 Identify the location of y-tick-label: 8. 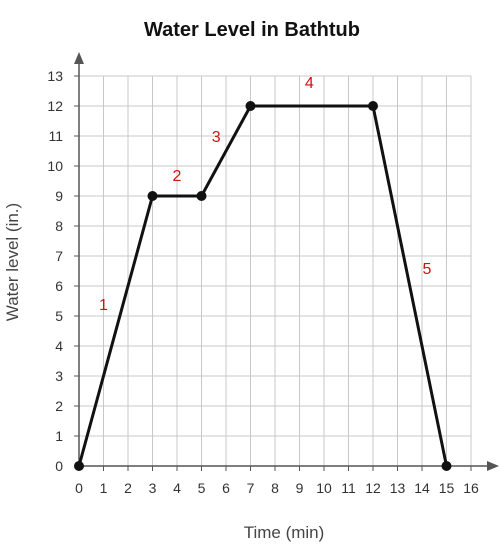
(59, 226).